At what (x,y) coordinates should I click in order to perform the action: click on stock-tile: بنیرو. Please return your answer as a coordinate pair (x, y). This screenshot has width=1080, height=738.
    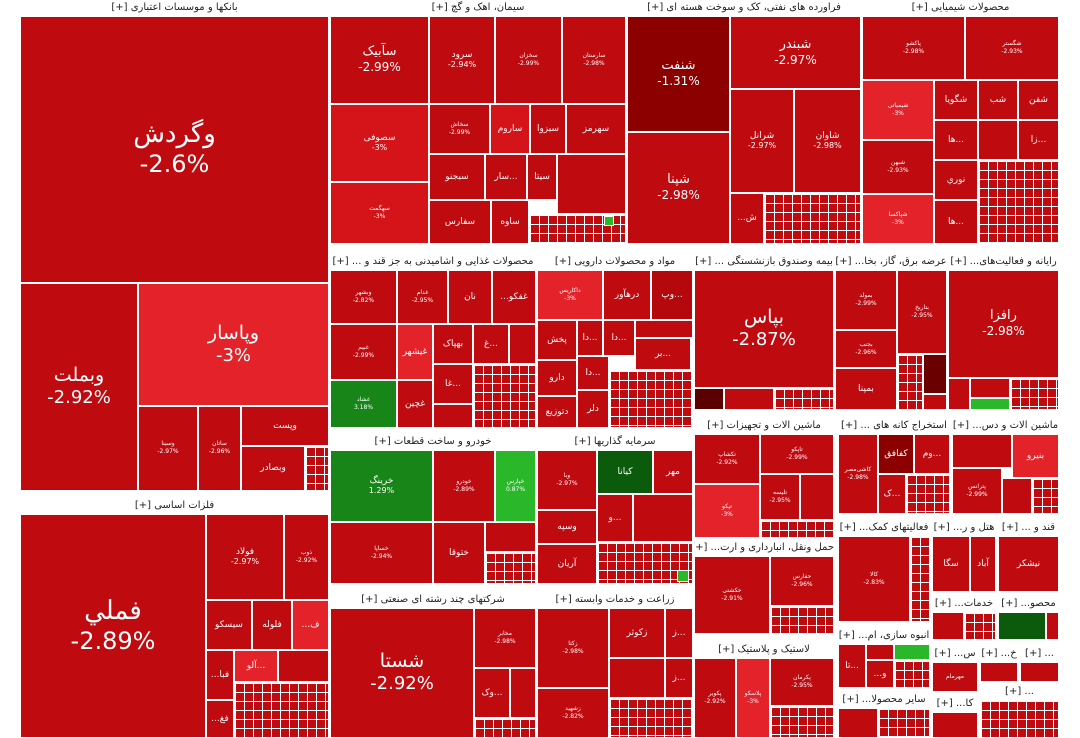
    Looking at the image, I should click on (1035, 456).